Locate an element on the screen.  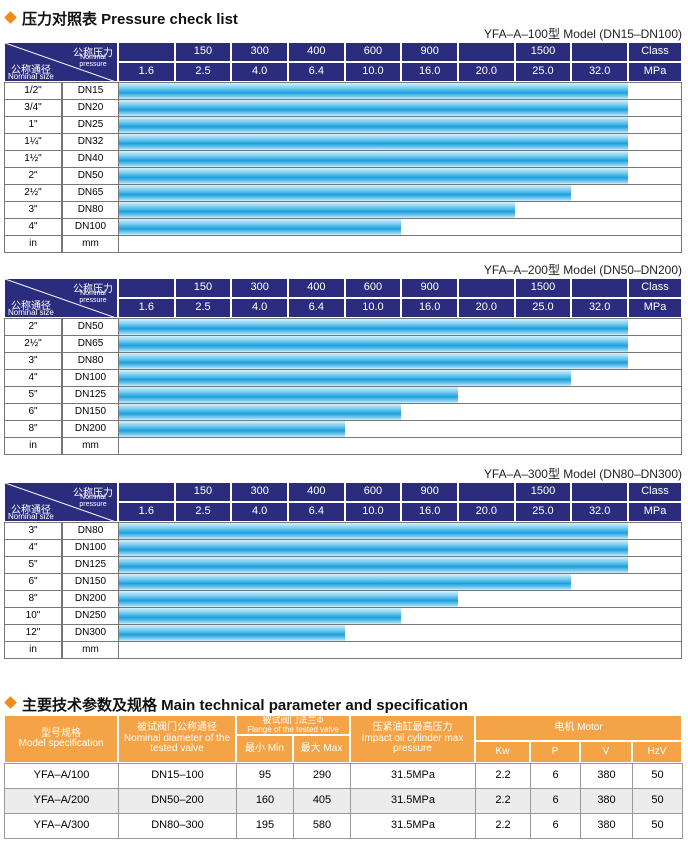
inch-cell: 12" is located at coordinates (33, 633).